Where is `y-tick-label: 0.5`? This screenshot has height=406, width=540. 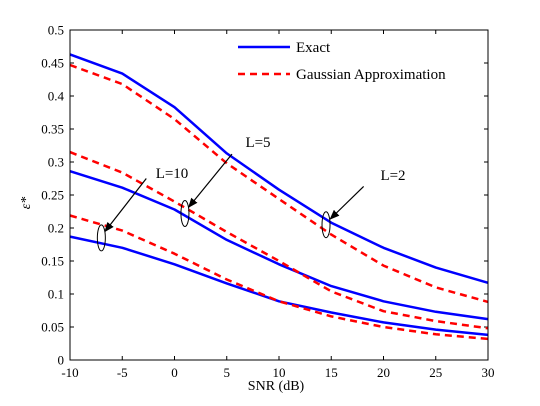
y-tick-label: 0.5 is located at coordinates (56, 30).